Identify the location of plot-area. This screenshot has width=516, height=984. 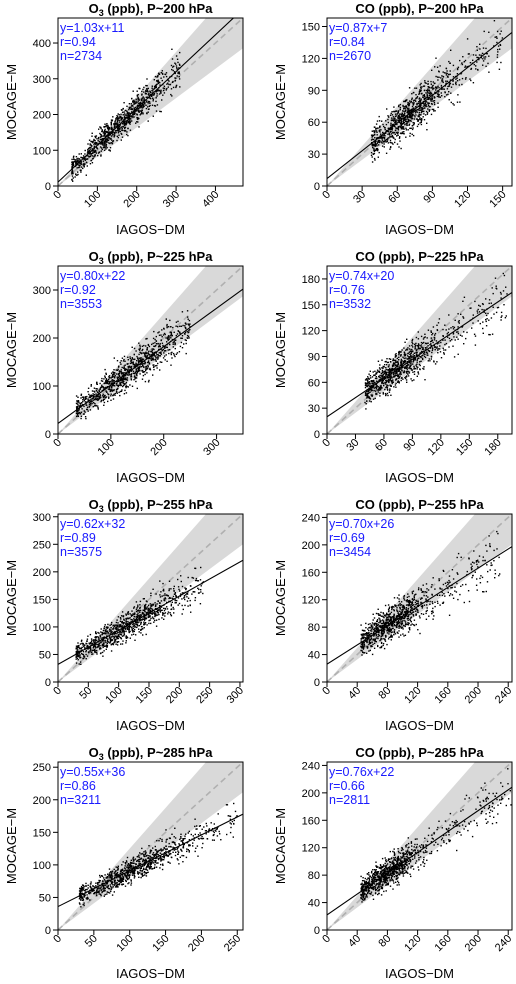
(150, 598).